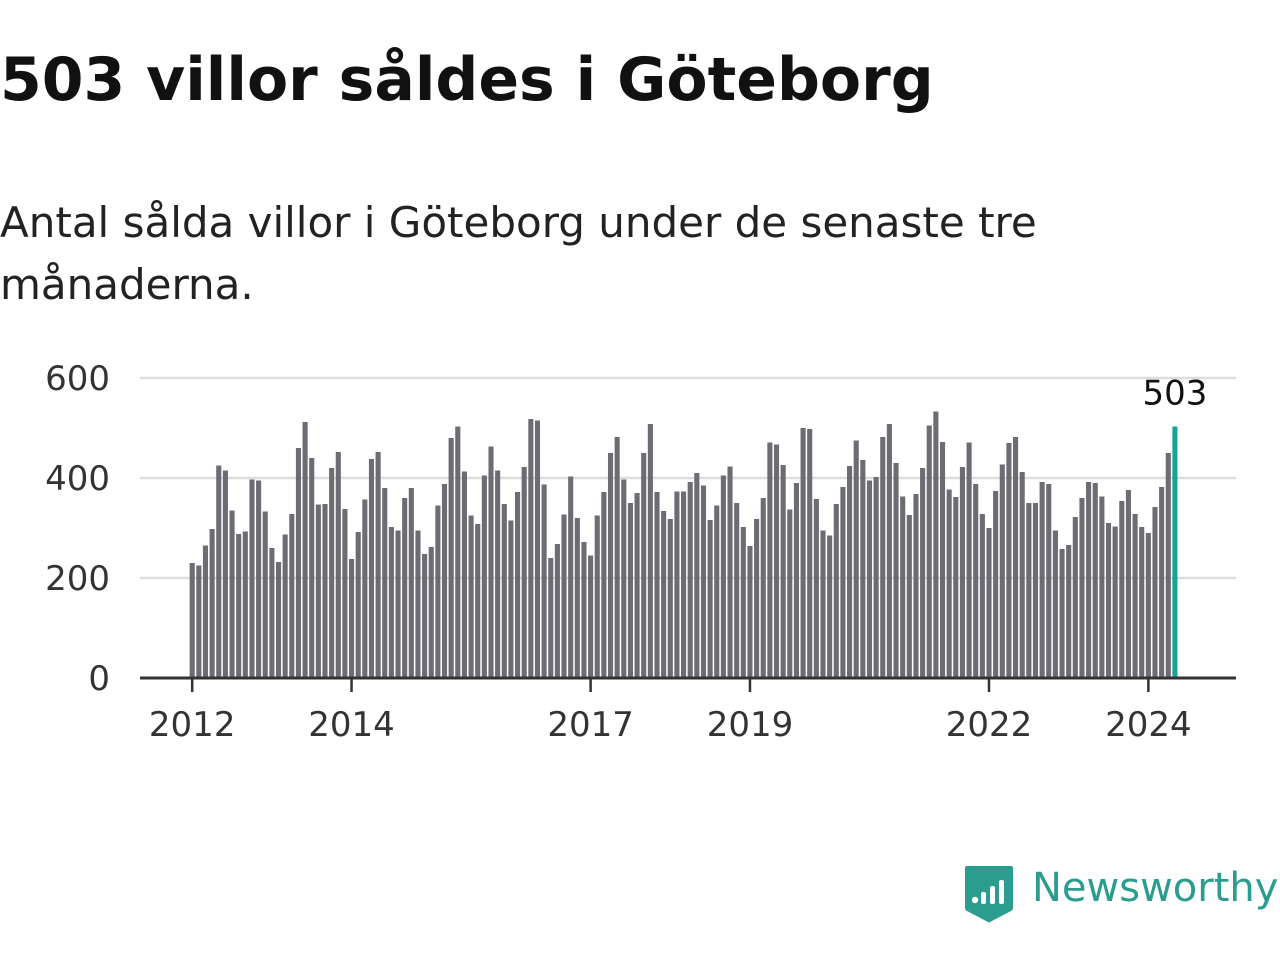  Describe the element at coordinates (1148, 725) in the screenshot. I see `x-tick-label: 2024` at that location.